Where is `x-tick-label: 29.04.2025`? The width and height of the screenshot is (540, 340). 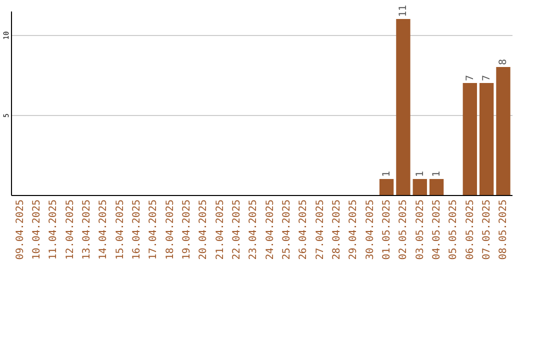
x-tick-label: 29.04.2025 is located at coordinates (354, 230).